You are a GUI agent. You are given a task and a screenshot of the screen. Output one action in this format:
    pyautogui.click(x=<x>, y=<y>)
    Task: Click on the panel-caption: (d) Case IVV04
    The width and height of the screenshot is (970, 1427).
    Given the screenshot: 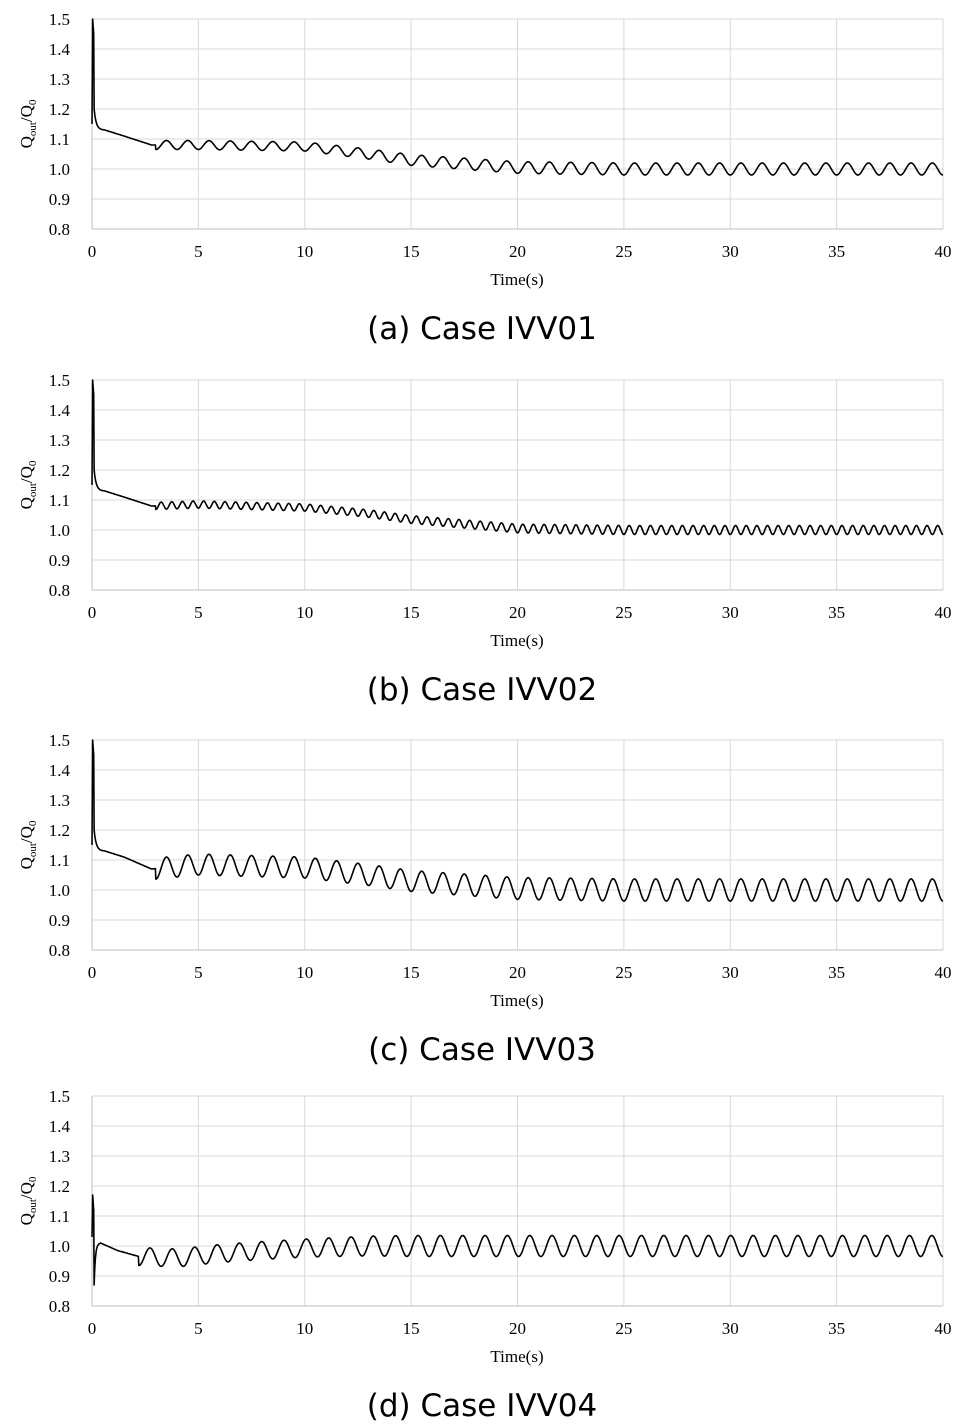 What is the action you would take?
    pyautogui.click(x=482, y=1406)
    